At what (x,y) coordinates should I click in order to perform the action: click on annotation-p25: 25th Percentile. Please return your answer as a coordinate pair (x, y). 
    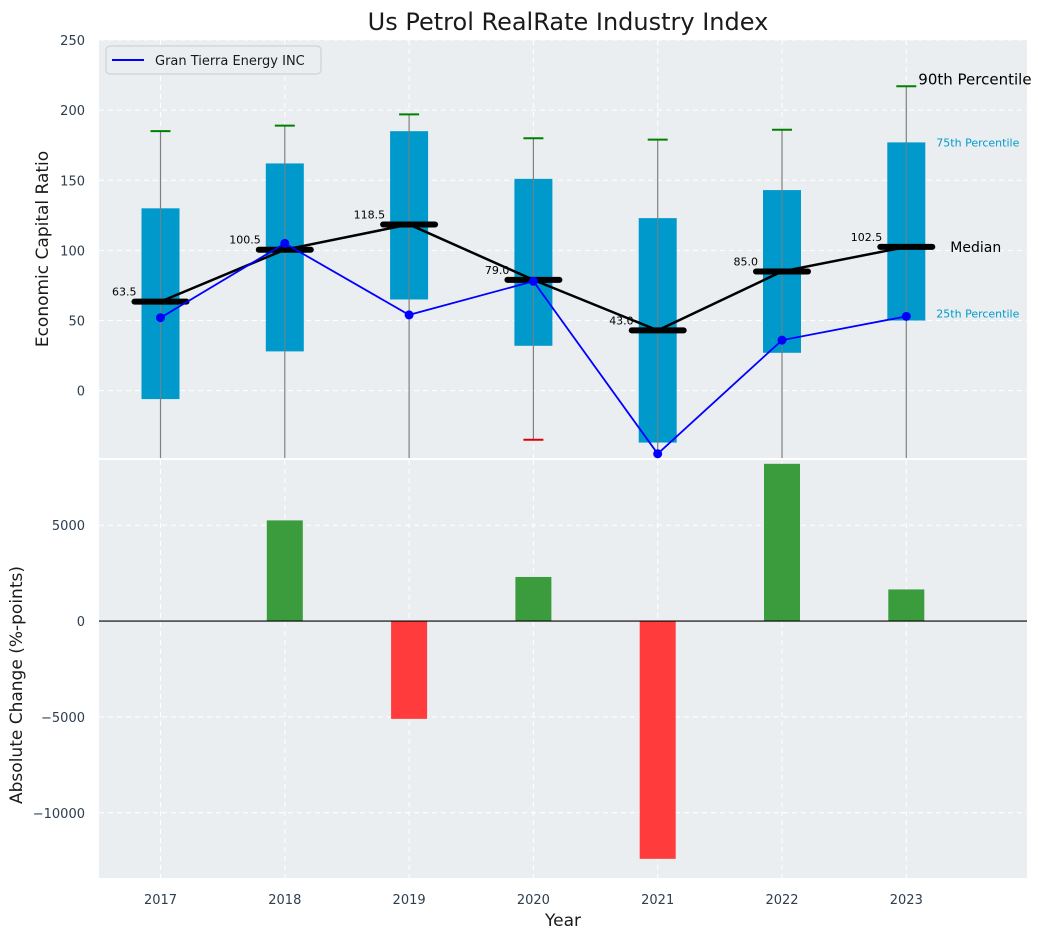
    Looking at the image, I should click on (977, 314).